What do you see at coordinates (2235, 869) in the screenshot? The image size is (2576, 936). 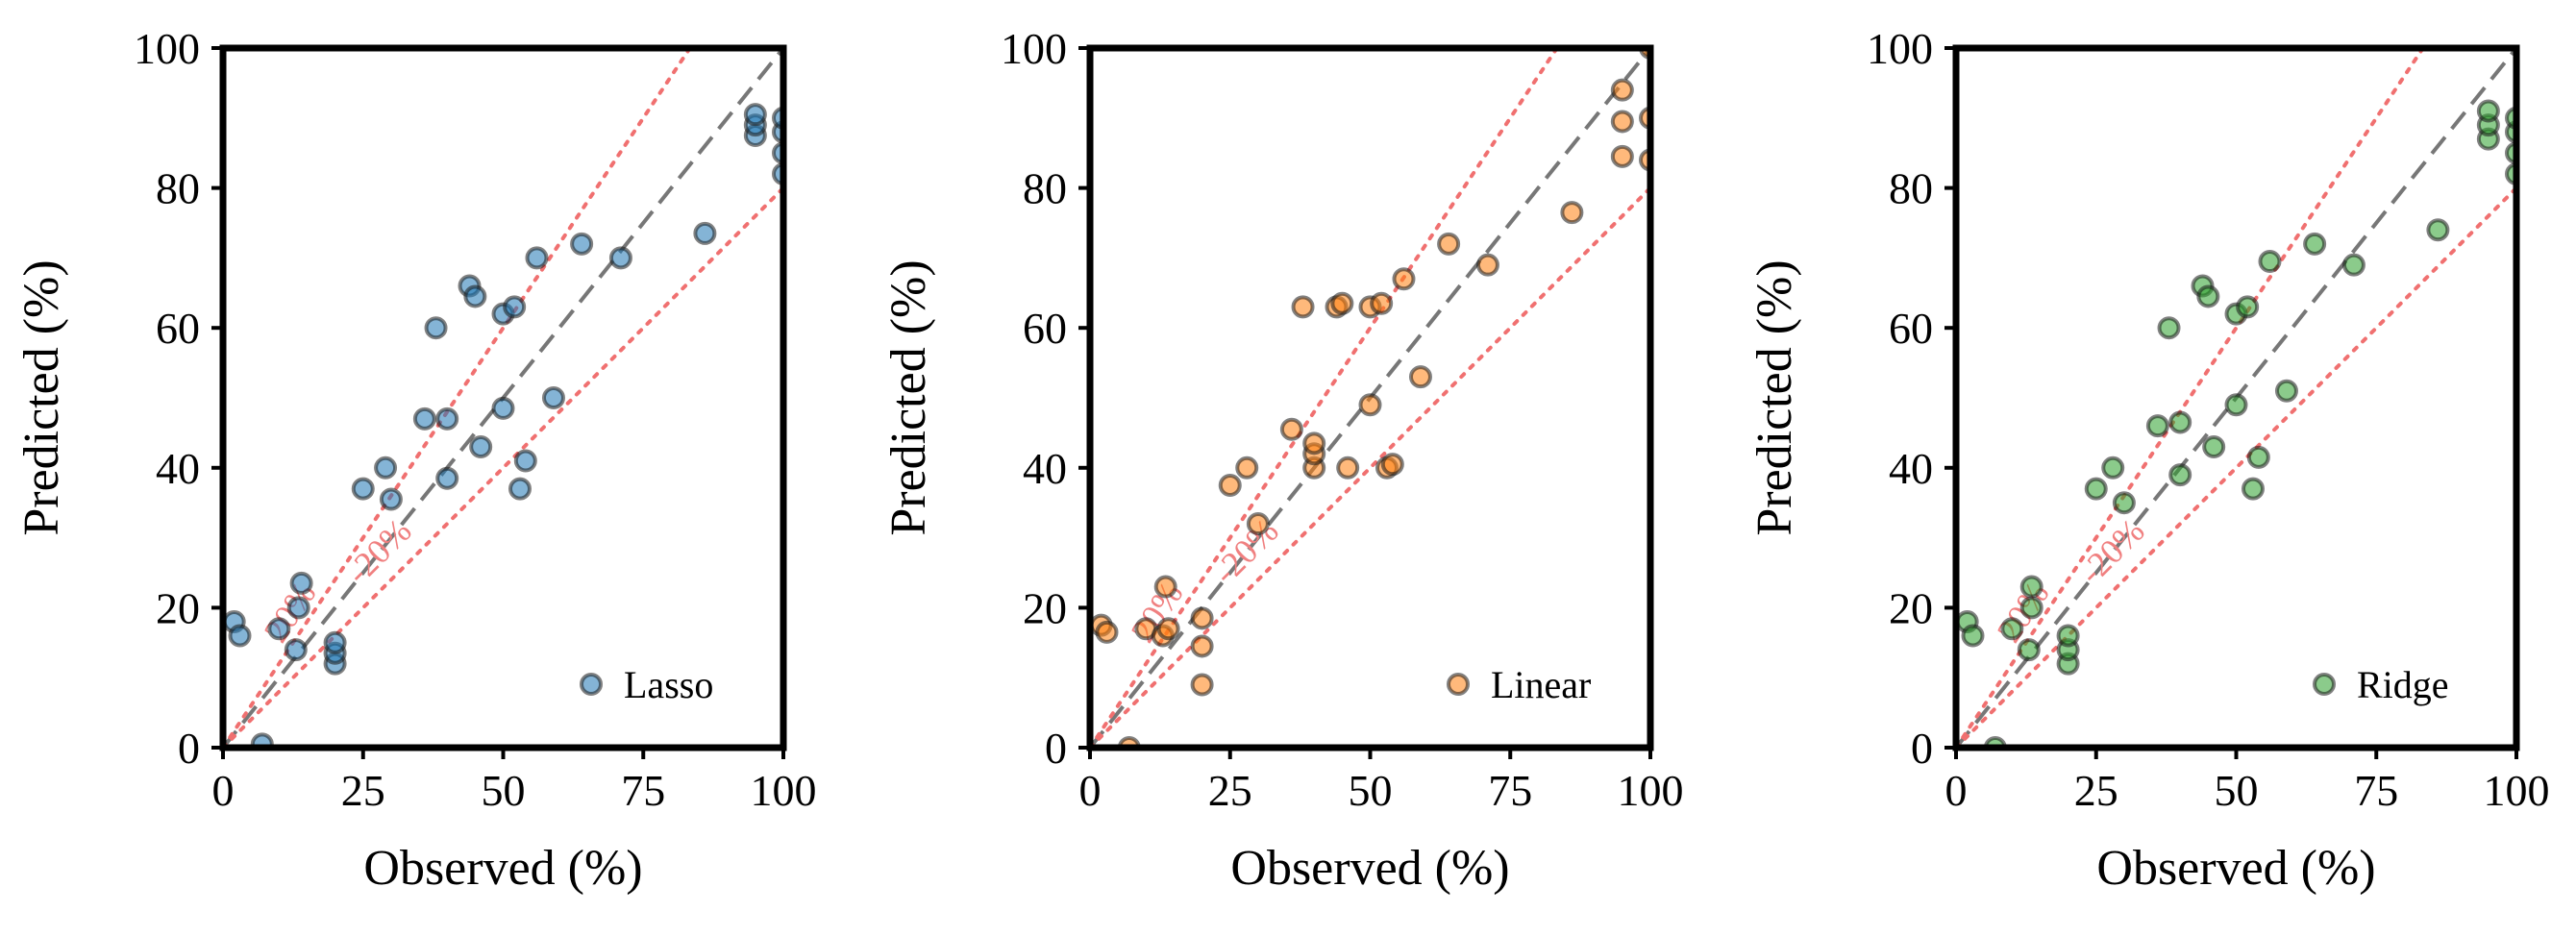 I see `x-axis-label: Observed (%)` at bounding box center [2235, 869].